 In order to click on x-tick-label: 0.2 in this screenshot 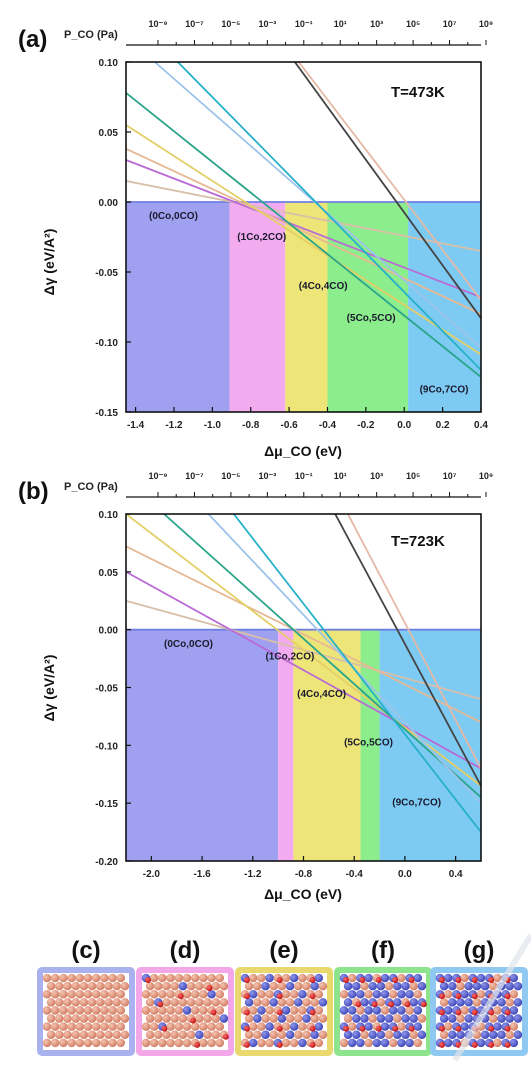, I will do `click(443, 425)`.